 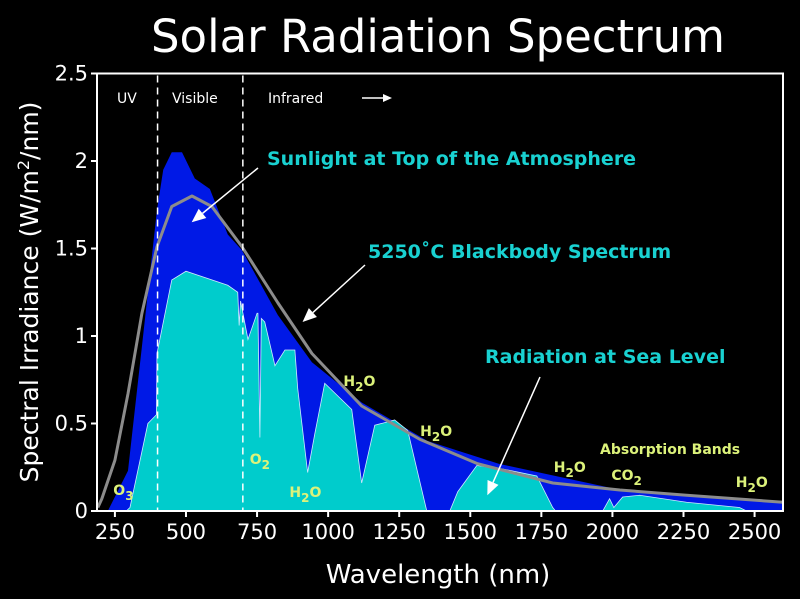 I want to click on chart-title: Solar Radiation Spectrum, so click(x=438, y=36).